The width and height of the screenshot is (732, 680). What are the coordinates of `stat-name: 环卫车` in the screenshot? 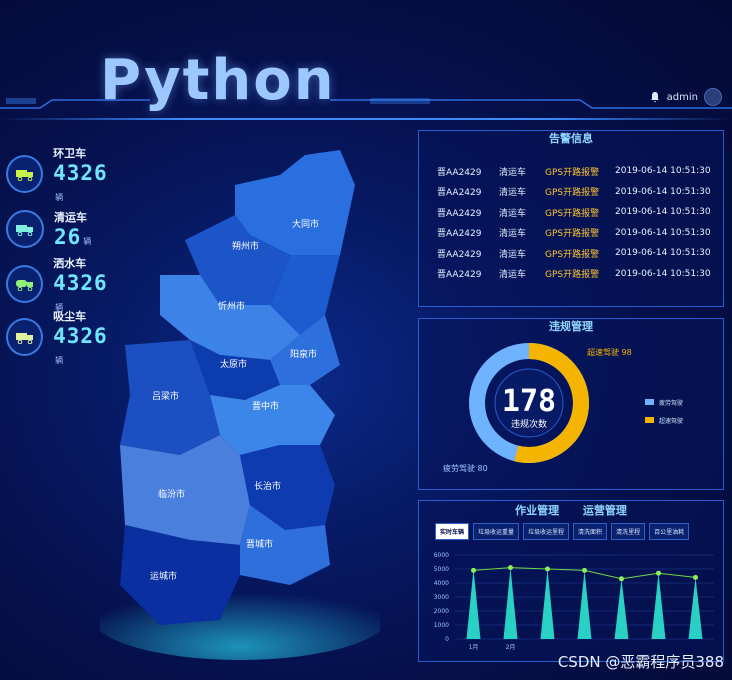 It's located at (70, 153).